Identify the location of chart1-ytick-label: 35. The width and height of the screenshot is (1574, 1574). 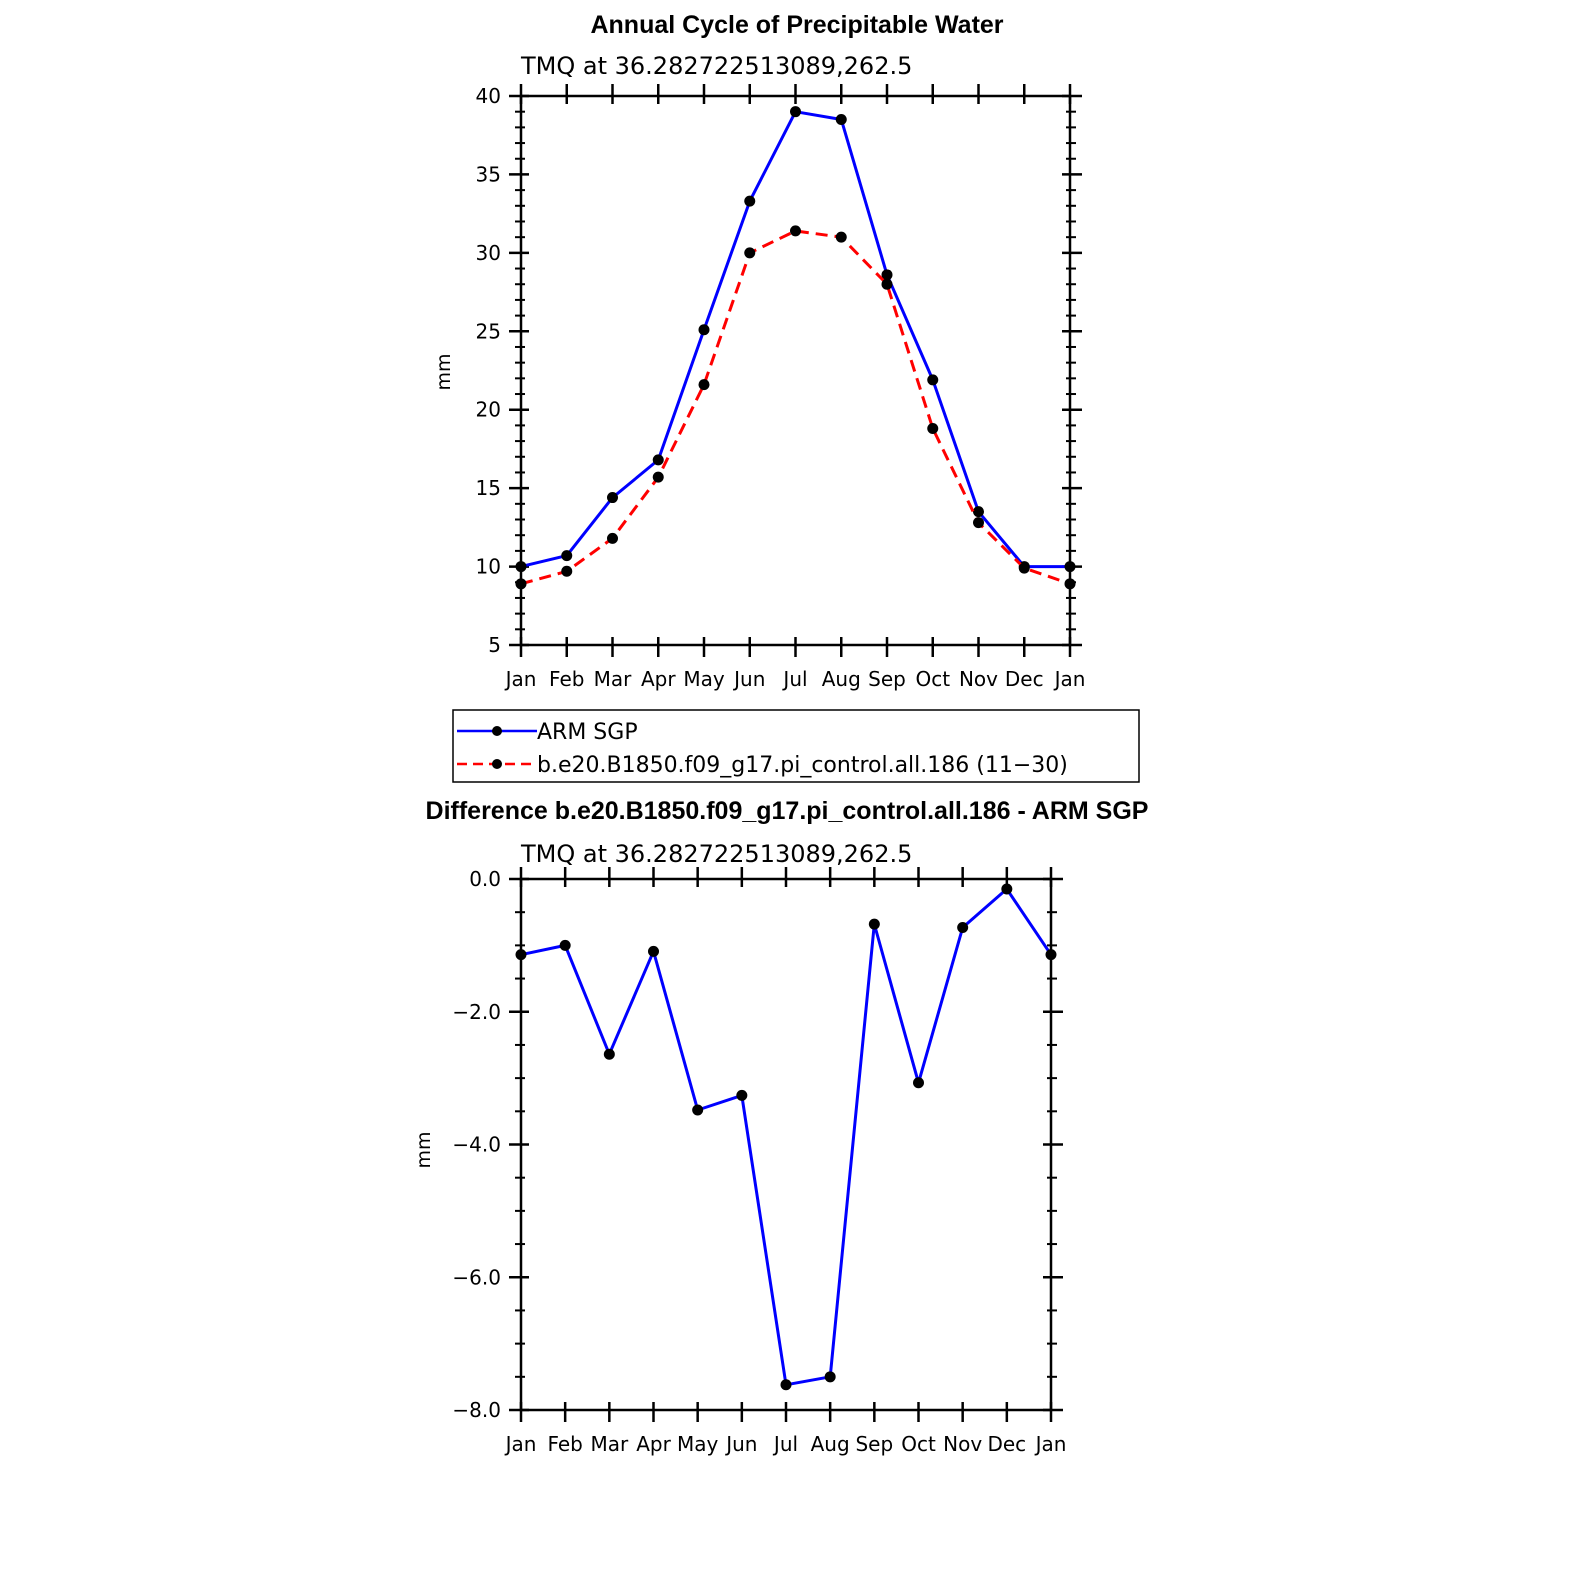
(488, 174).